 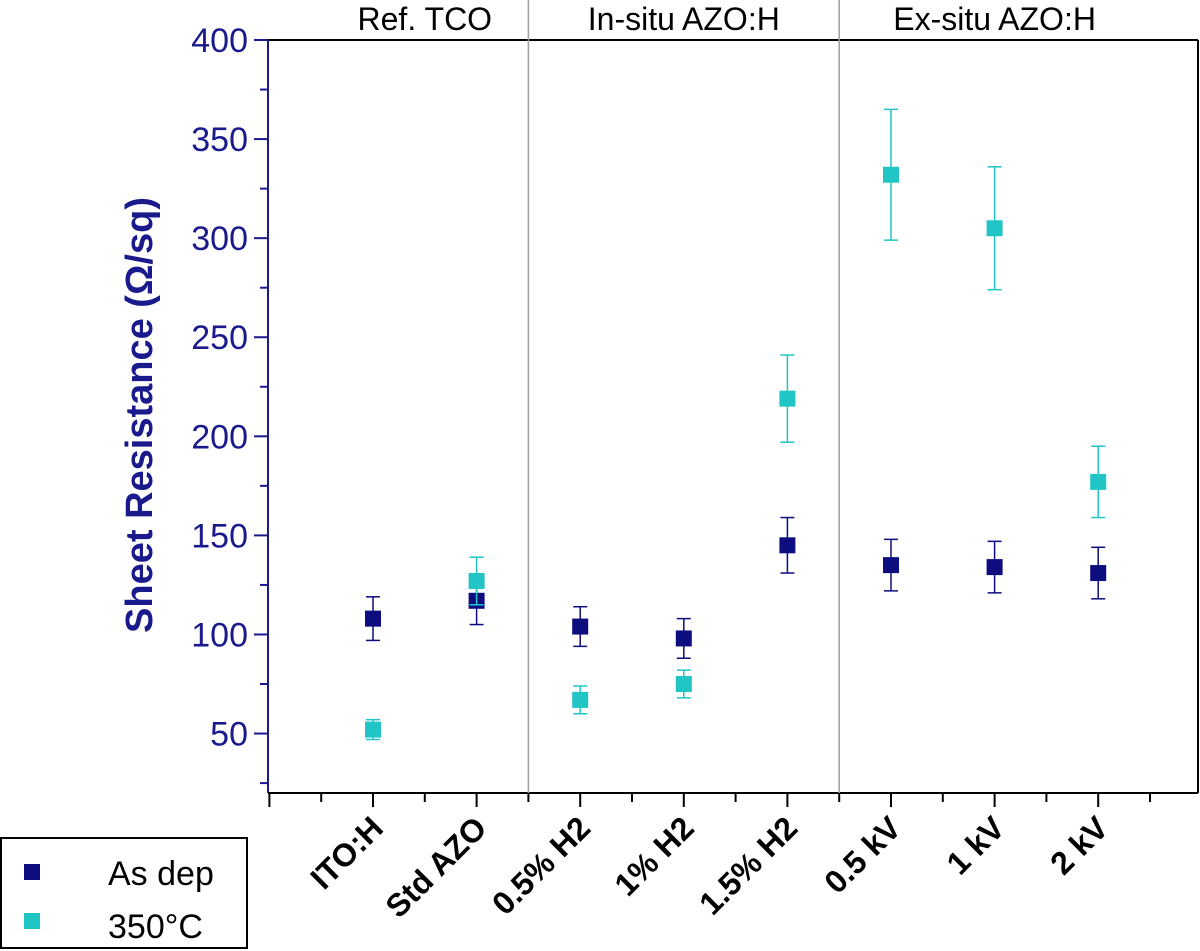 I want to click on y-tick-label: 150, so click(x=219, y=536).